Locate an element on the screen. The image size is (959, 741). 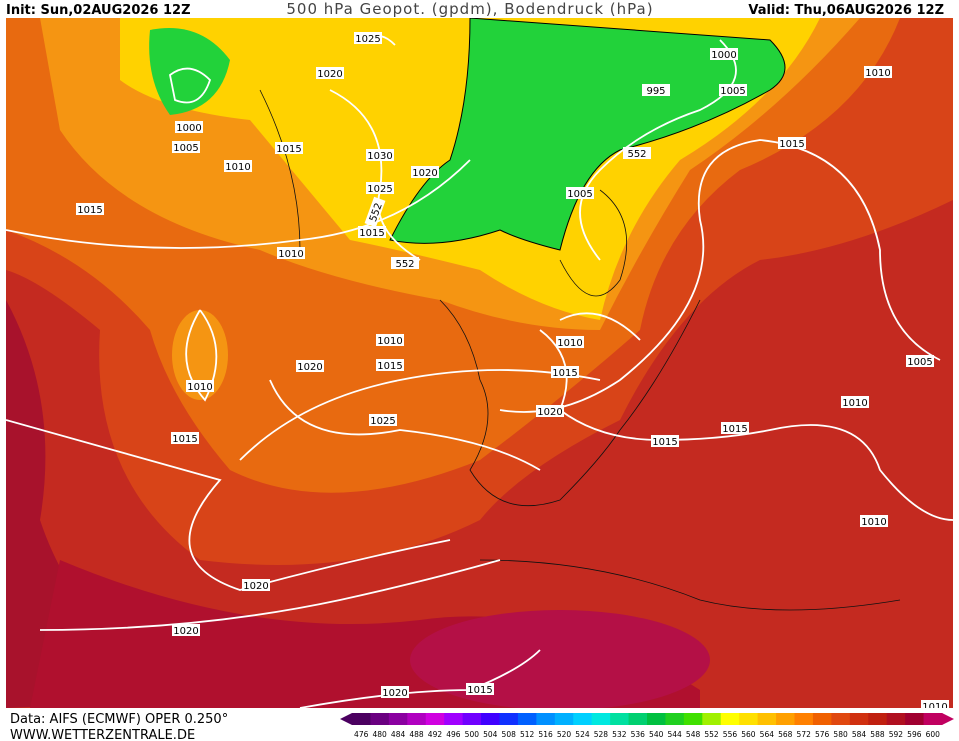
data-source: Data: AIFS (ECMWF) OPER 0.250° is located at coordinates (119, 719).